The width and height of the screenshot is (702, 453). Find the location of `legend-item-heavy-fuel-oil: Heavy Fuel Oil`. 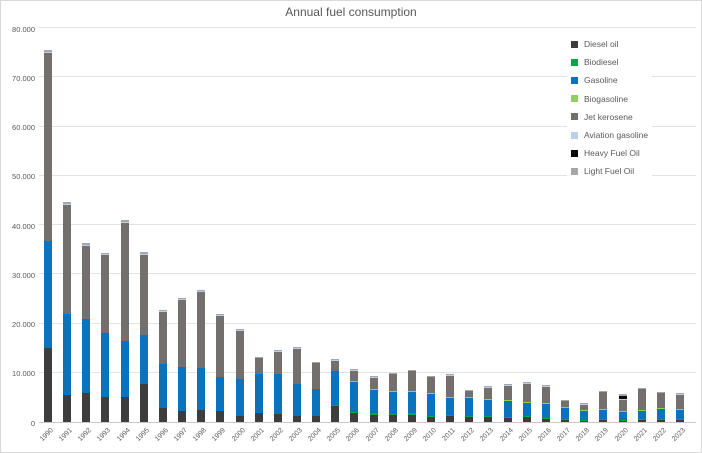

legend-item-heavy-fuel-oil: Heavy Fuel Oil is located at coordinates (609, 153).